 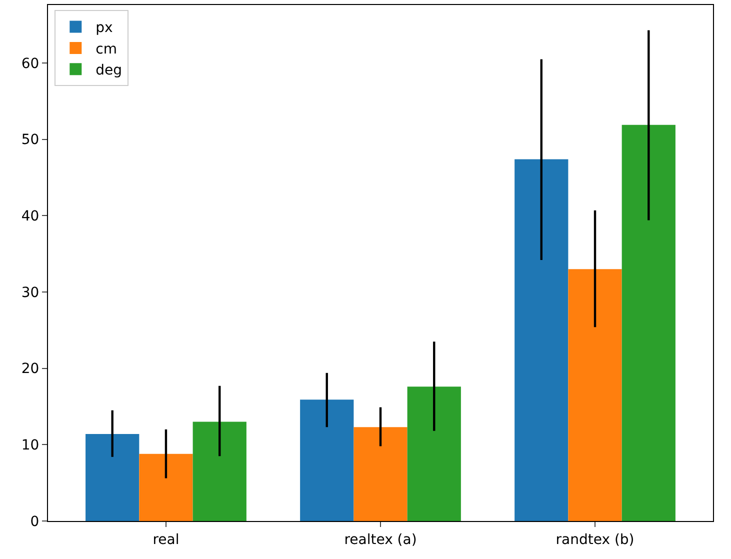 What do you see at coordinates (104, 28) in the screenshot?
I see `legend-label: px` at bounding box center [104, 28].